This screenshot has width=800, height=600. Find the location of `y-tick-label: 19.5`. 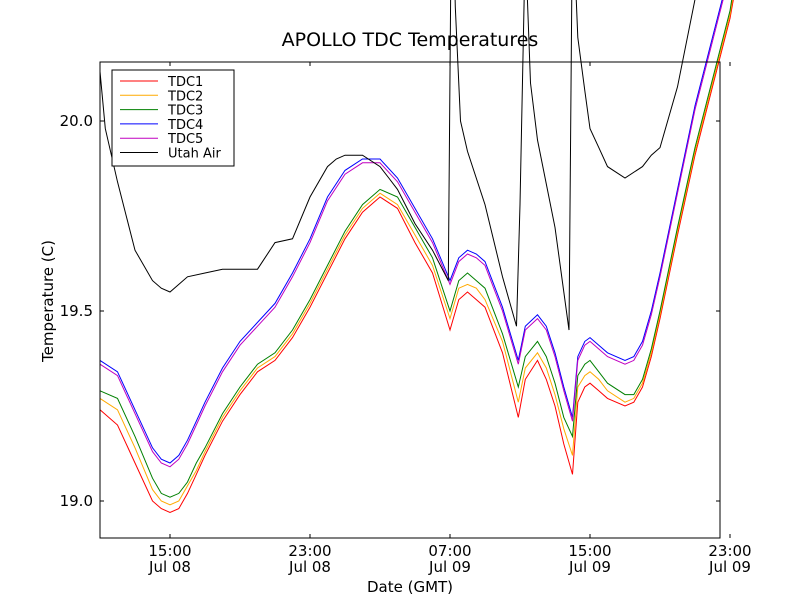

y-tick-label: 19.5 is located at coordinates (76, 311).